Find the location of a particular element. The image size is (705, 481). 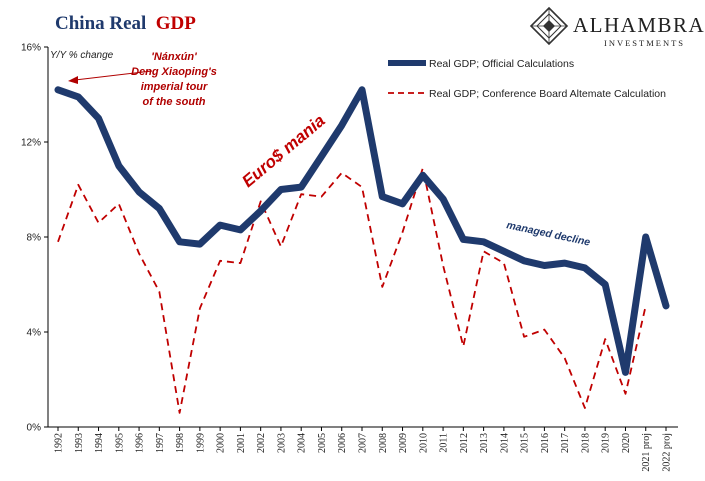

logo-name: ALHAMBRA is located at coordinates (639, 25).